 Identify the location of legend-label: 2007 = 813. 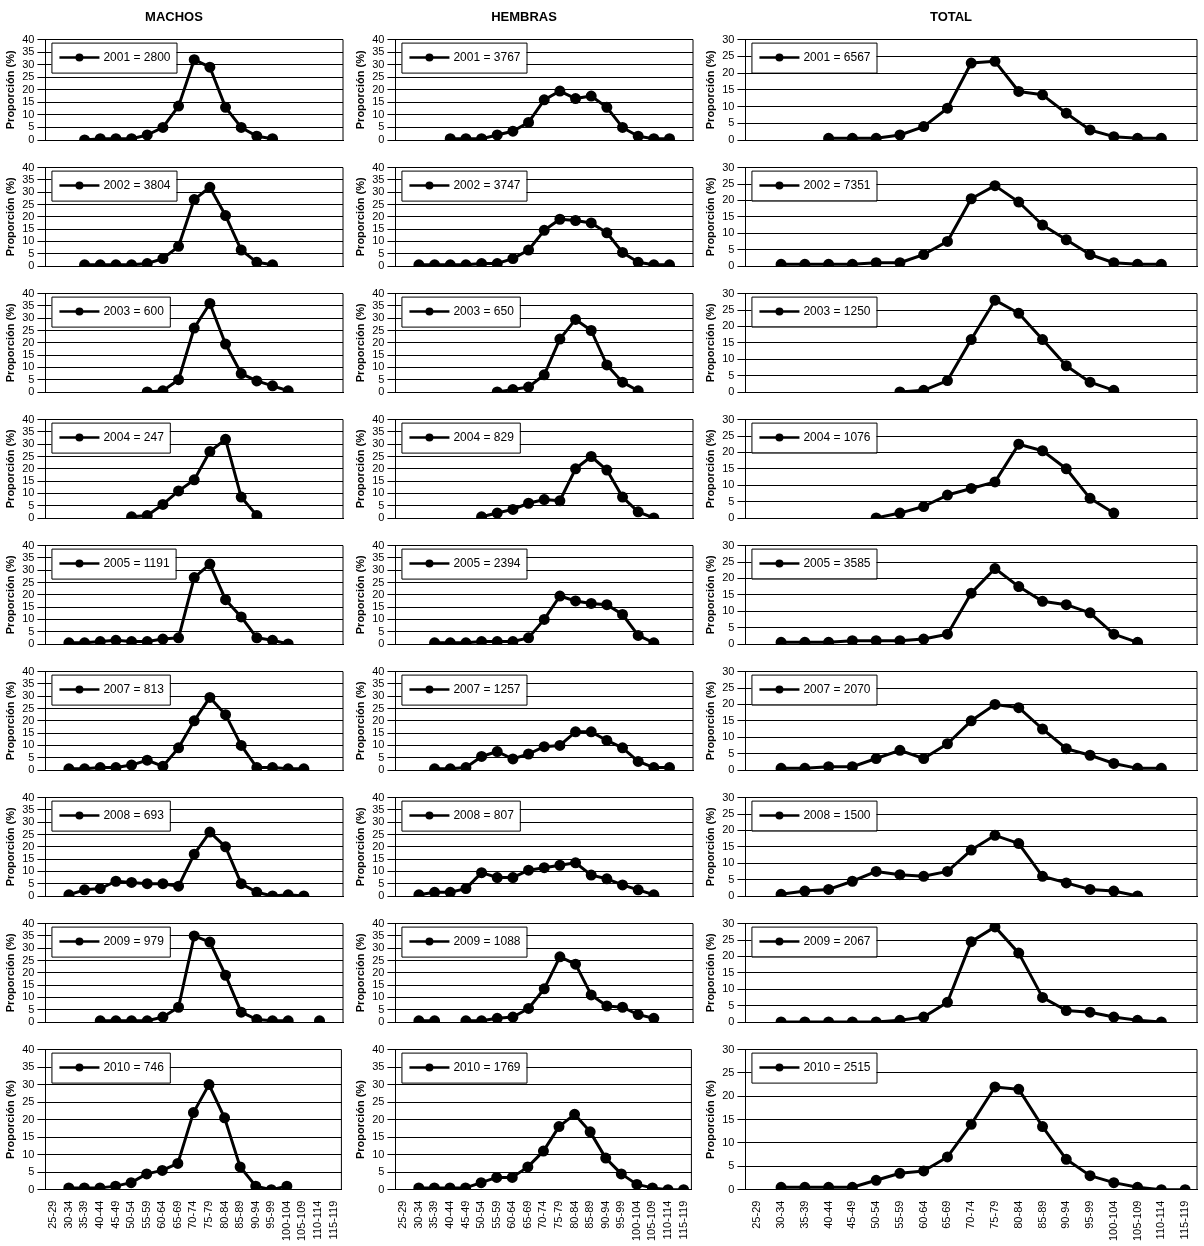
(134, 688).